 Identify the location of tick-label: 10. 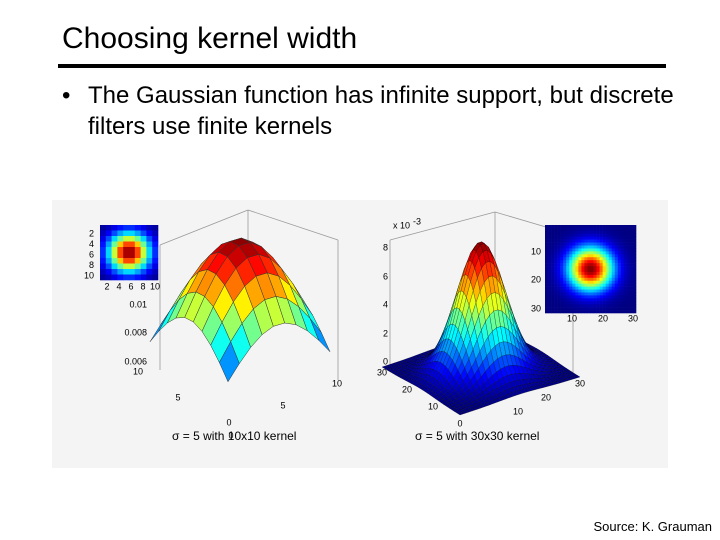
(536, 251).